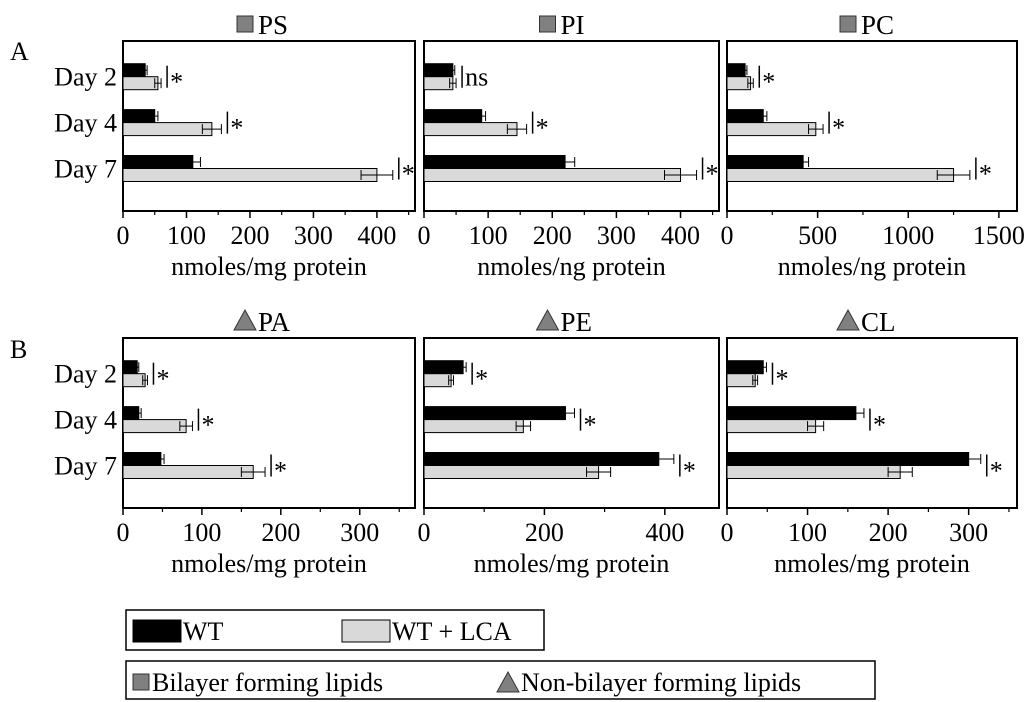 The image size is (1026, 702). What do you see at coordinates (968, 532) in the screenshot?
I see `x-tick-label-cl-300: 300` at bounding box center [968, 532].